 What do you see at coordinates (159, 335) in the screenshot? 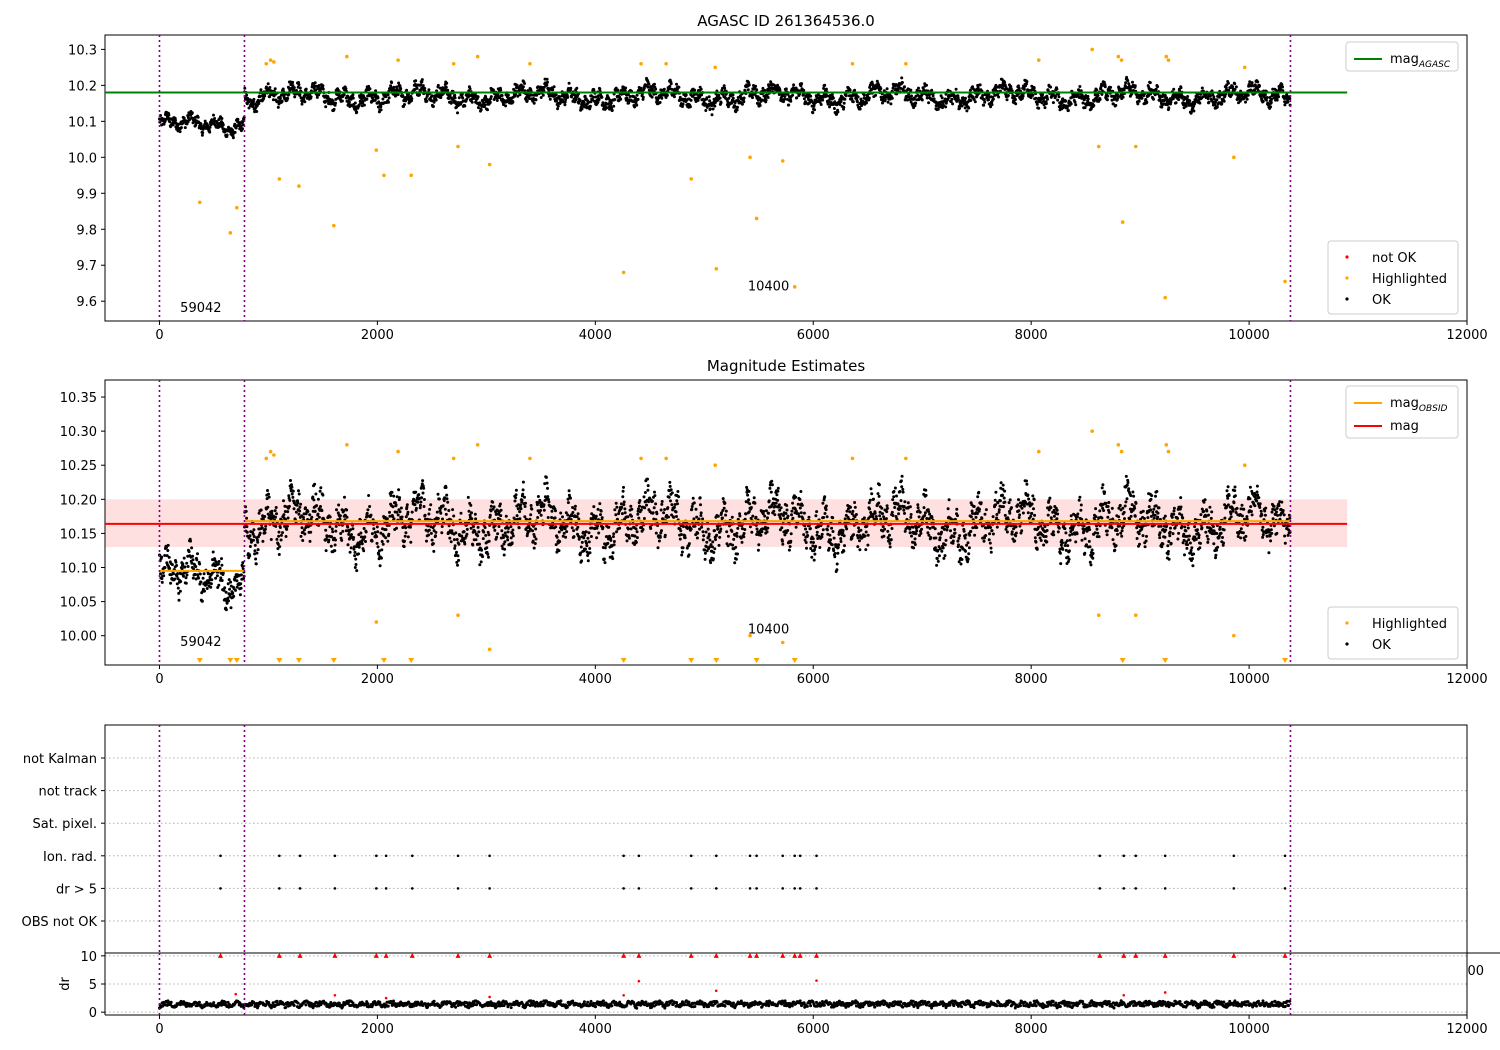
I see `x-tick-label: 0` at bounding box center [159, 335].